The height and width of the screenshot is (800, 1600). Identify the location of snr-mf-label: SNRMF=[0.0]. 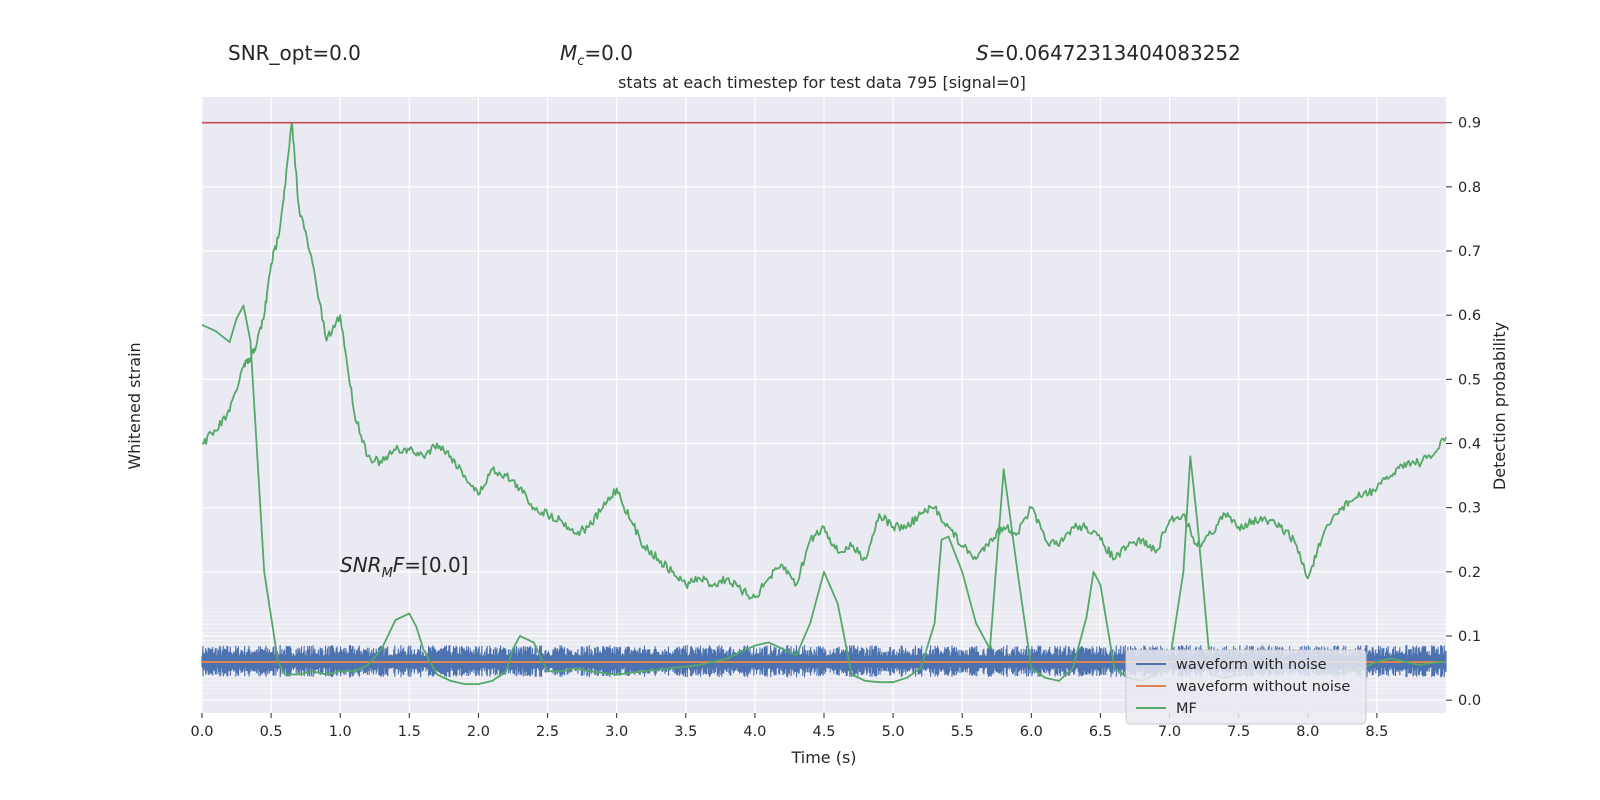
(404, 567).